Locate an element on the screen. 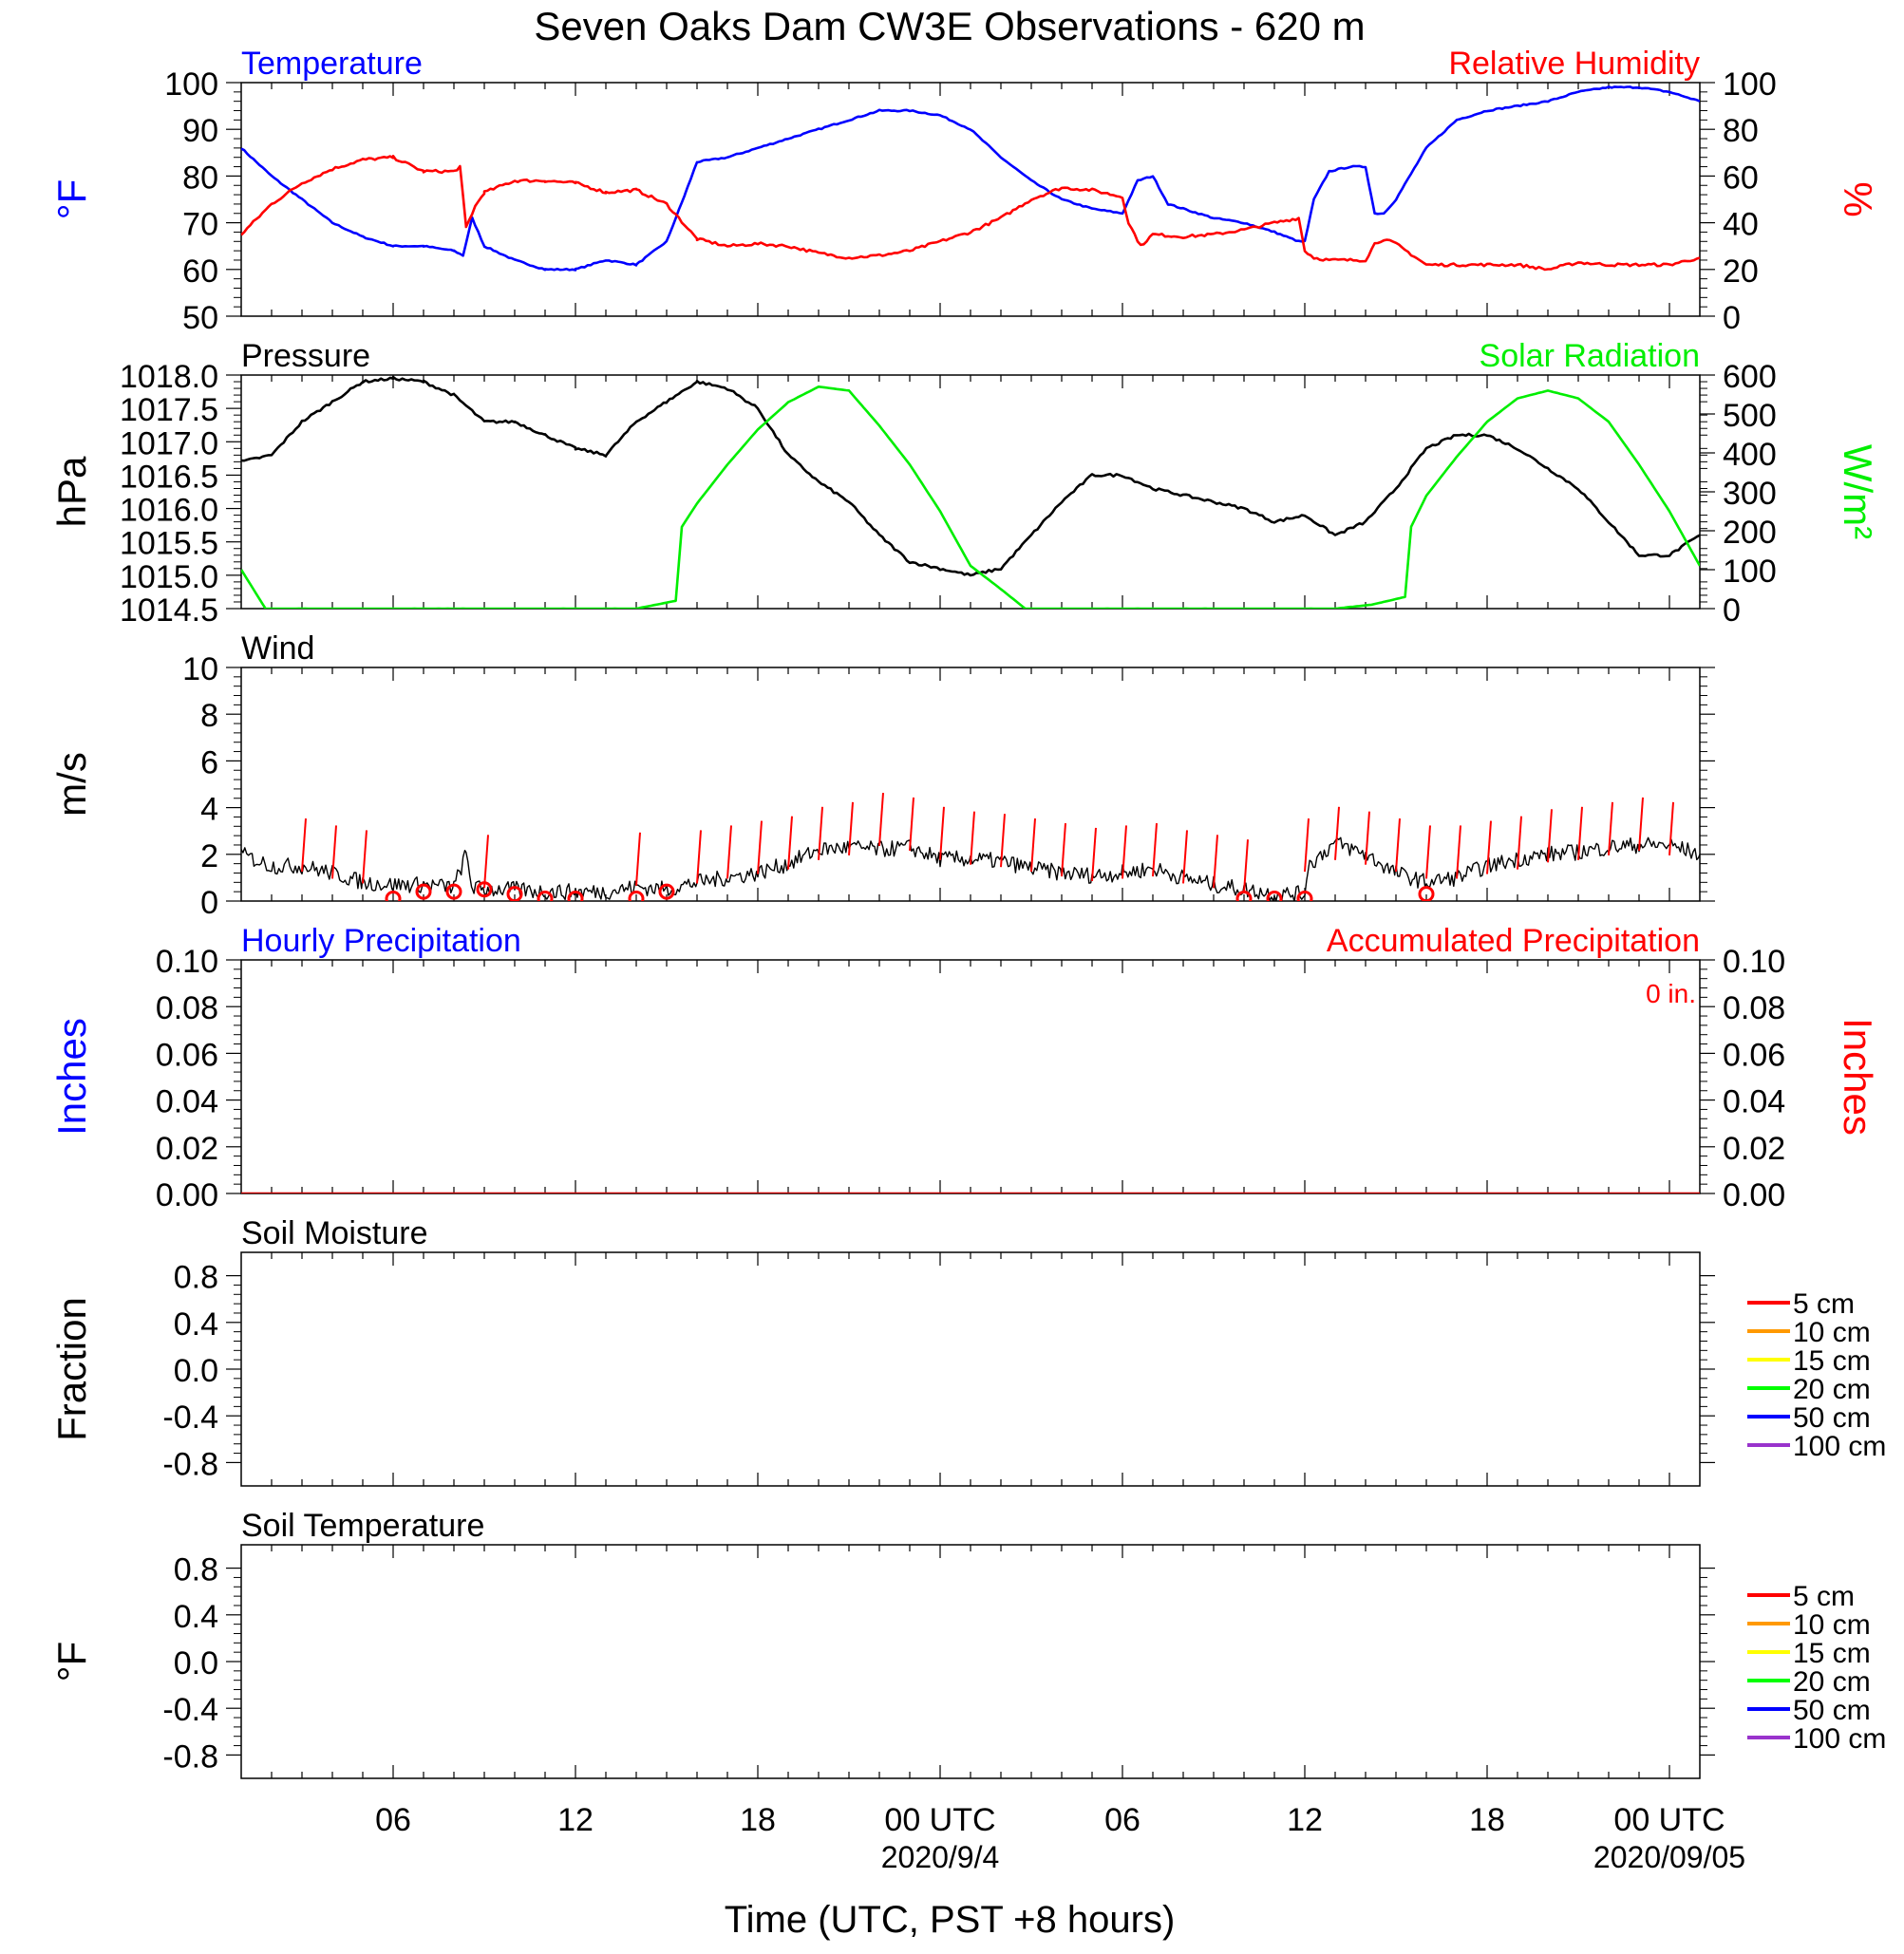  x-tick-label: 12 is located at coordinates (1305, 1820).